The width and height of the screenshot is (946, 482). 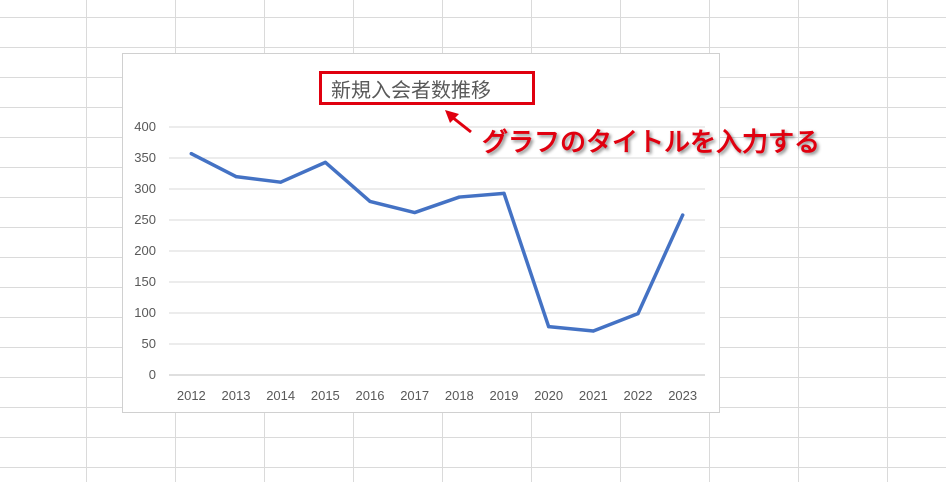 What do you see at coordinates (145, 126) in the screenshot?
I see `y-tick-label: 400` at bounding box center [145, 126].